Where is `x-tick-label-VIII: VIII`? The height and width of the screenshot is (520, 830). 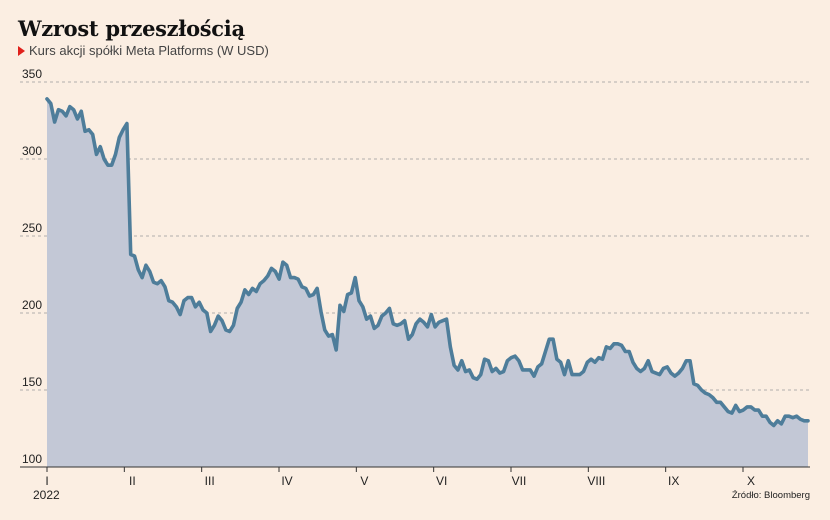 x-tick-label-VIII: VIII is located at coordinates (596, 481).